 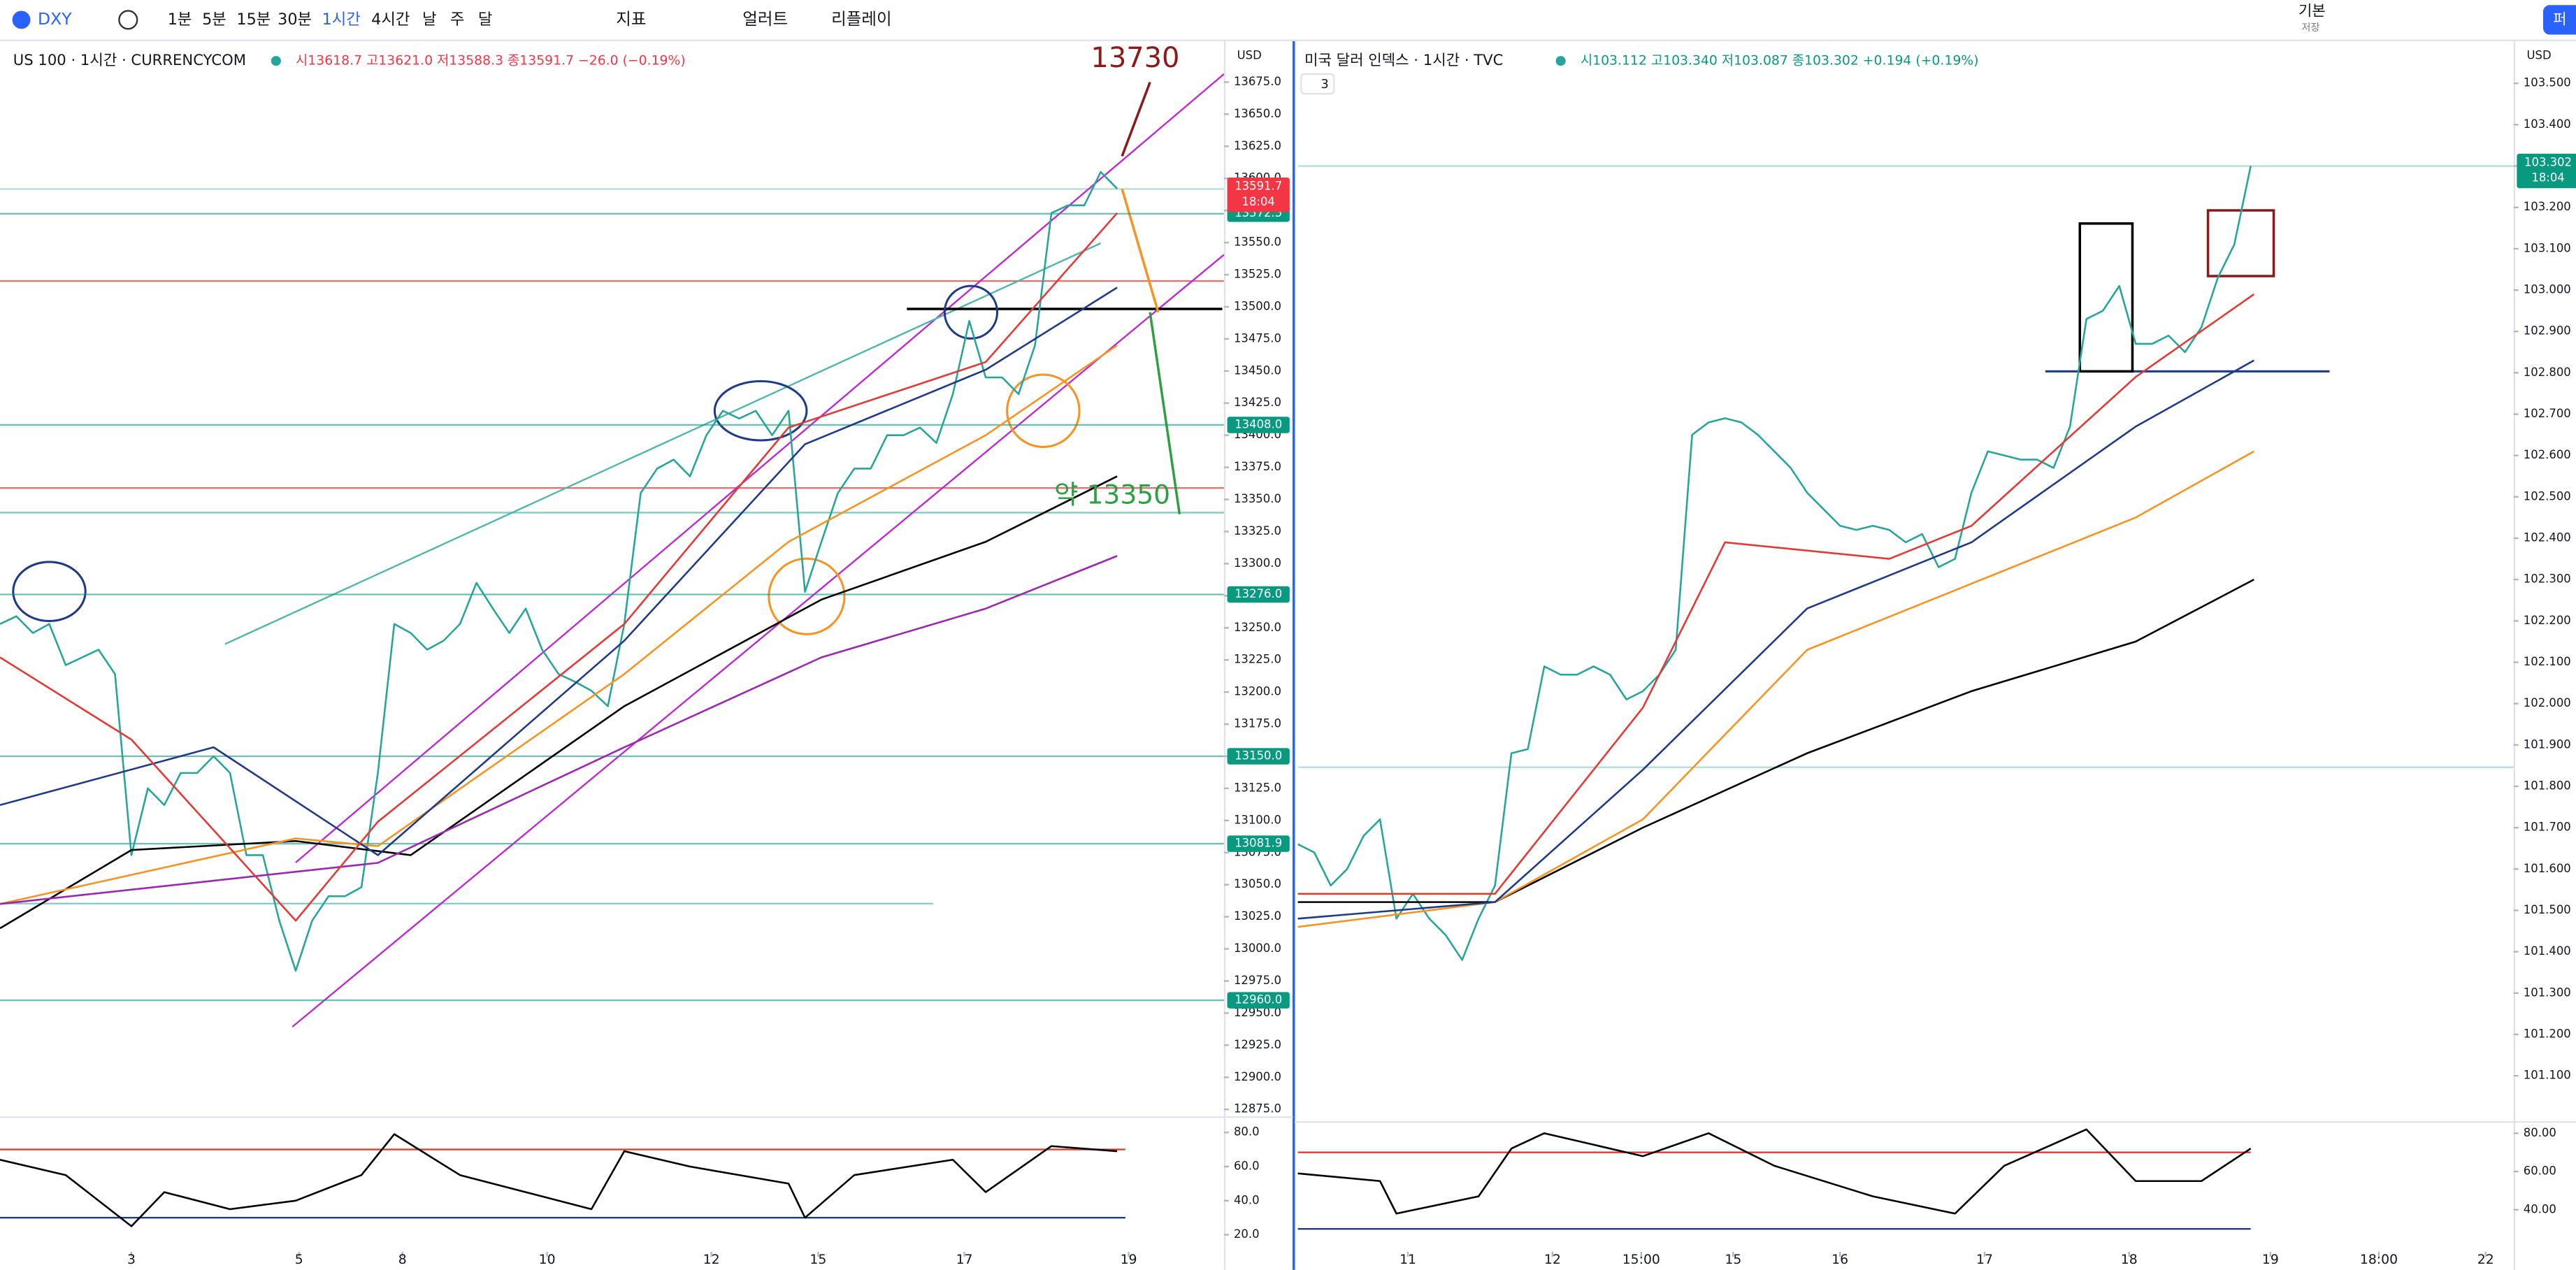 What do you see at coordinates (2312, 11) in the screenshot?
I see `layout-name: 기본` at bounding box center [2312, 11].